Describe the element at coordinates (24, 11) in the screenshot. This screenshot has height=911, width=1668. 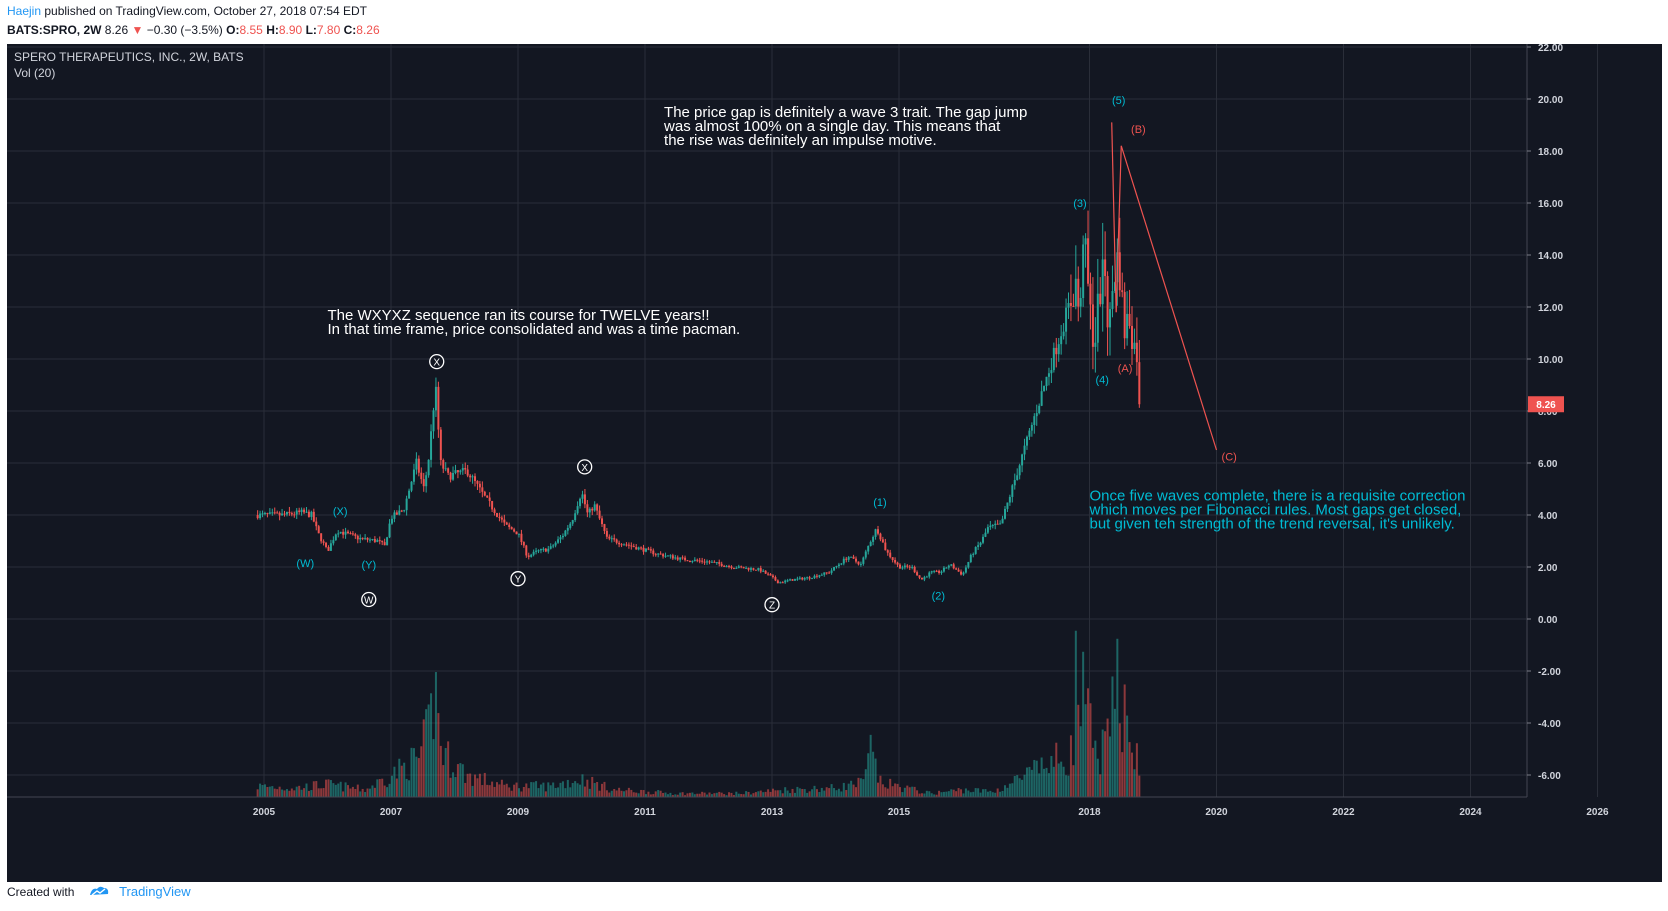
I see `publisher-link: Haejin` at that location.